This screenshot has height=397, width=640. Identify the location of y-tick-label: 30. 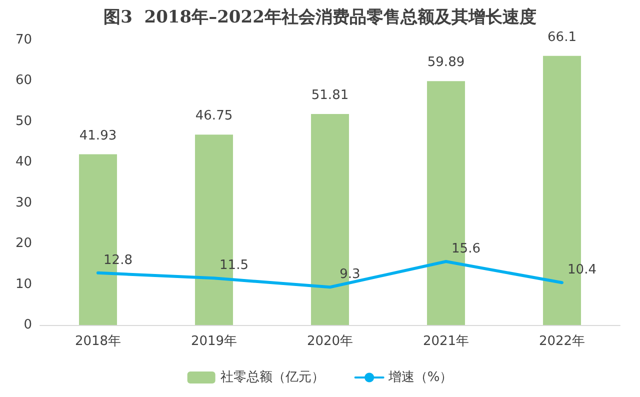
(23, 202).